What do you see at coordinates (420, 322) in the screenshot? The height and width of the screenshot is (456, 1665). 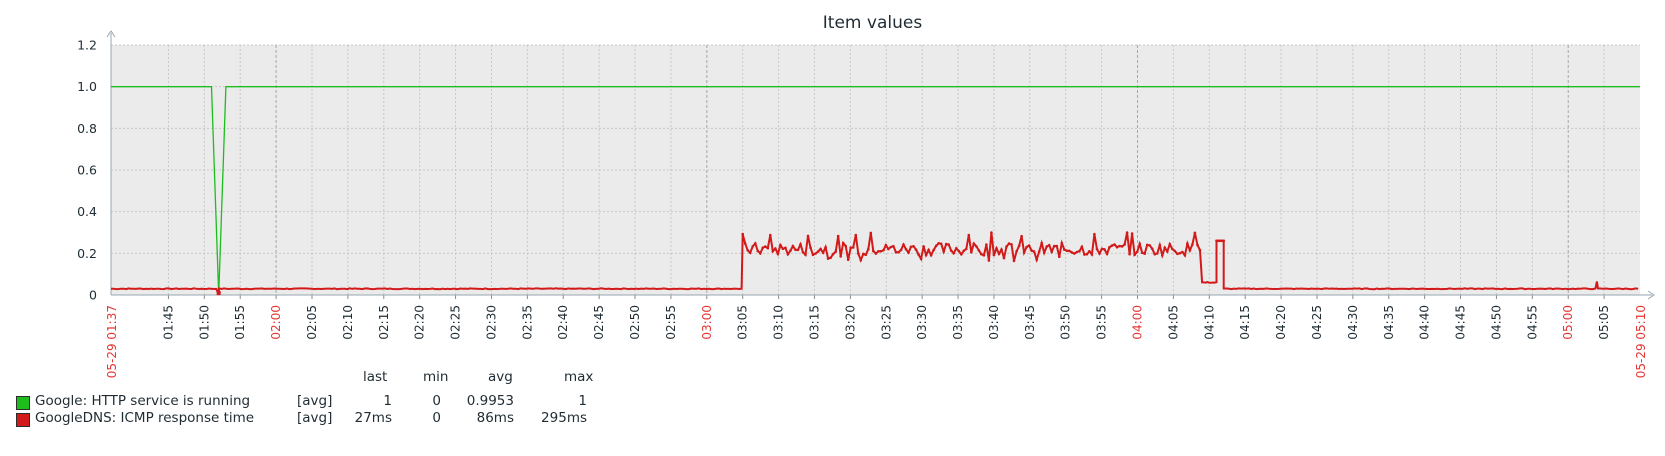 I see `x-tick-label: 02:20` at bounding box center [420, 322].